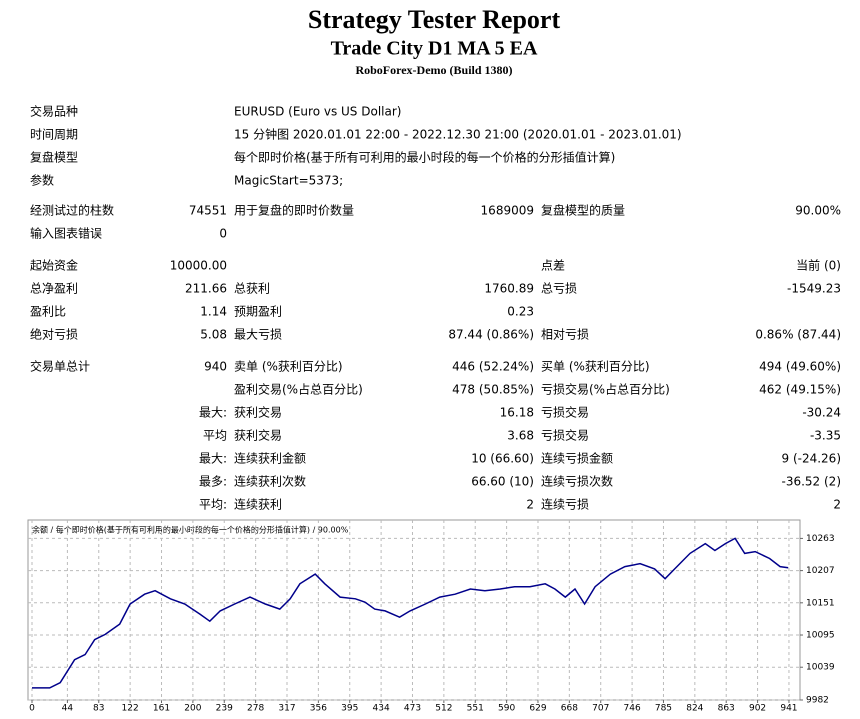  Describe the element at coordinates (288, 181) in the screenshot. I see `info-value: MagicStart=5373;` at that location.